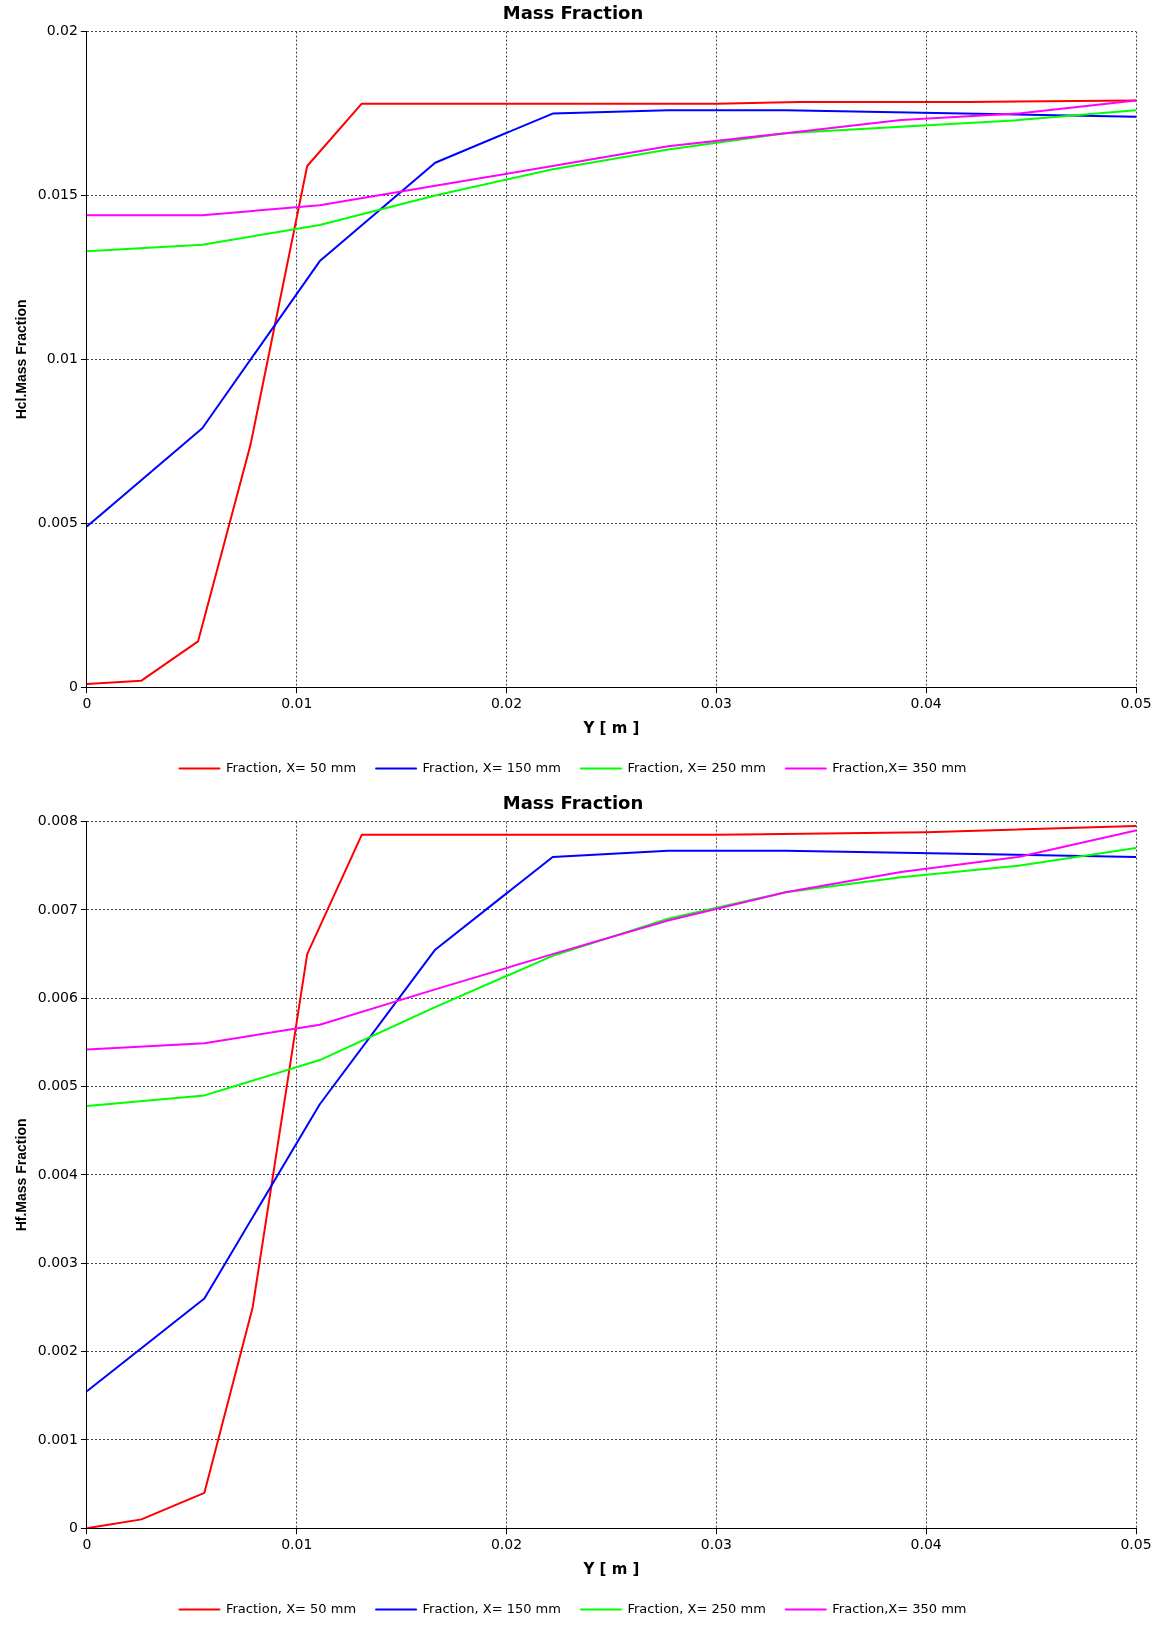 The image size is (1176, 1631). Describe the element at coordinates (62, 30) in the screenshot. I see `y-tick-label: 0.02` at that location.